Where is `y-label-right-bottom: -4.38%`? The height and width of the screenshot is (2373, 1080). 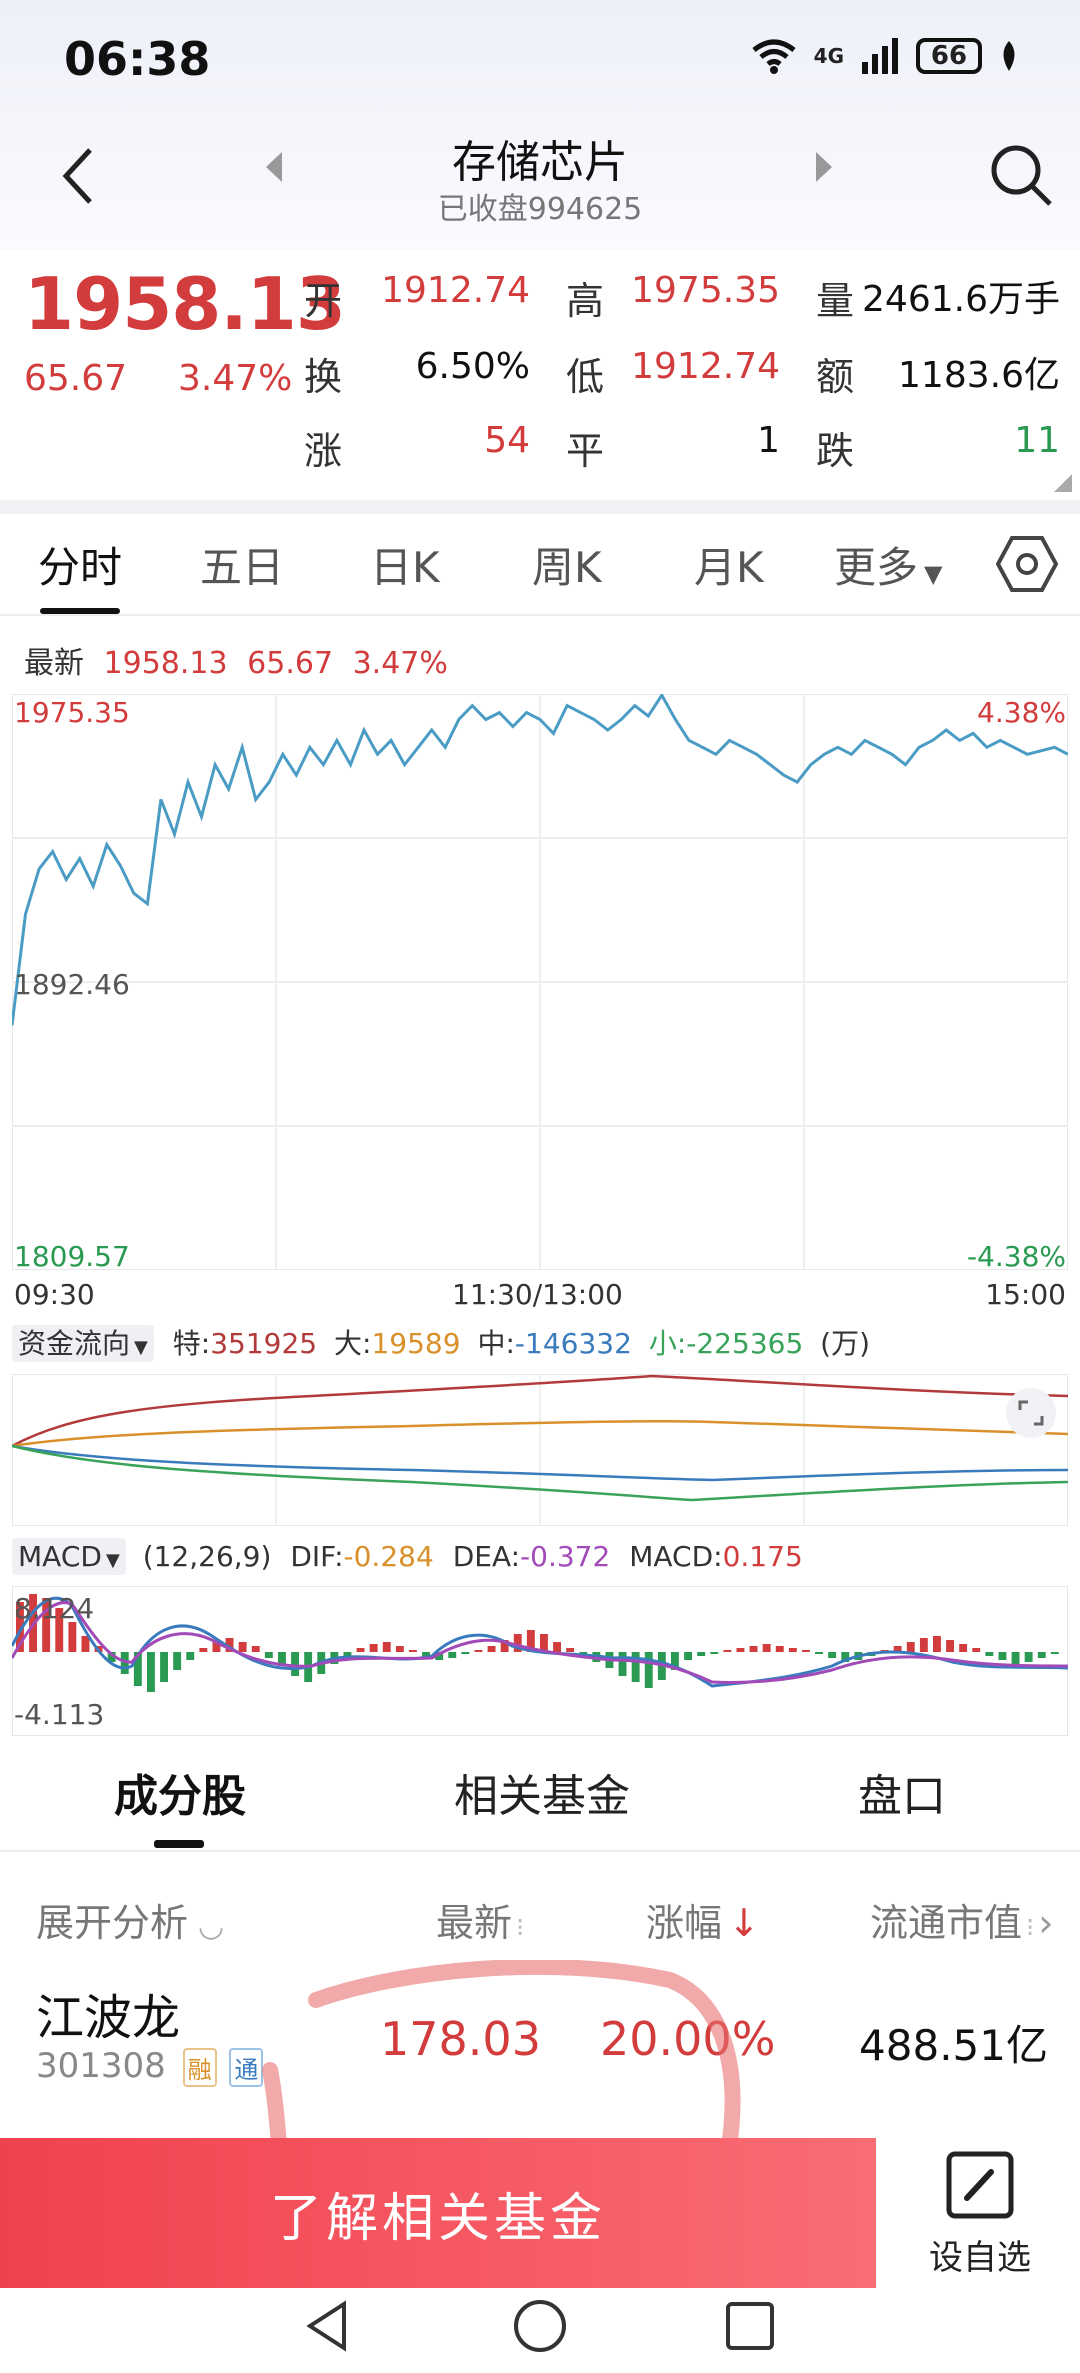
y-label-right-bottom: -4.38% is located at coordinates (1016, 1256).